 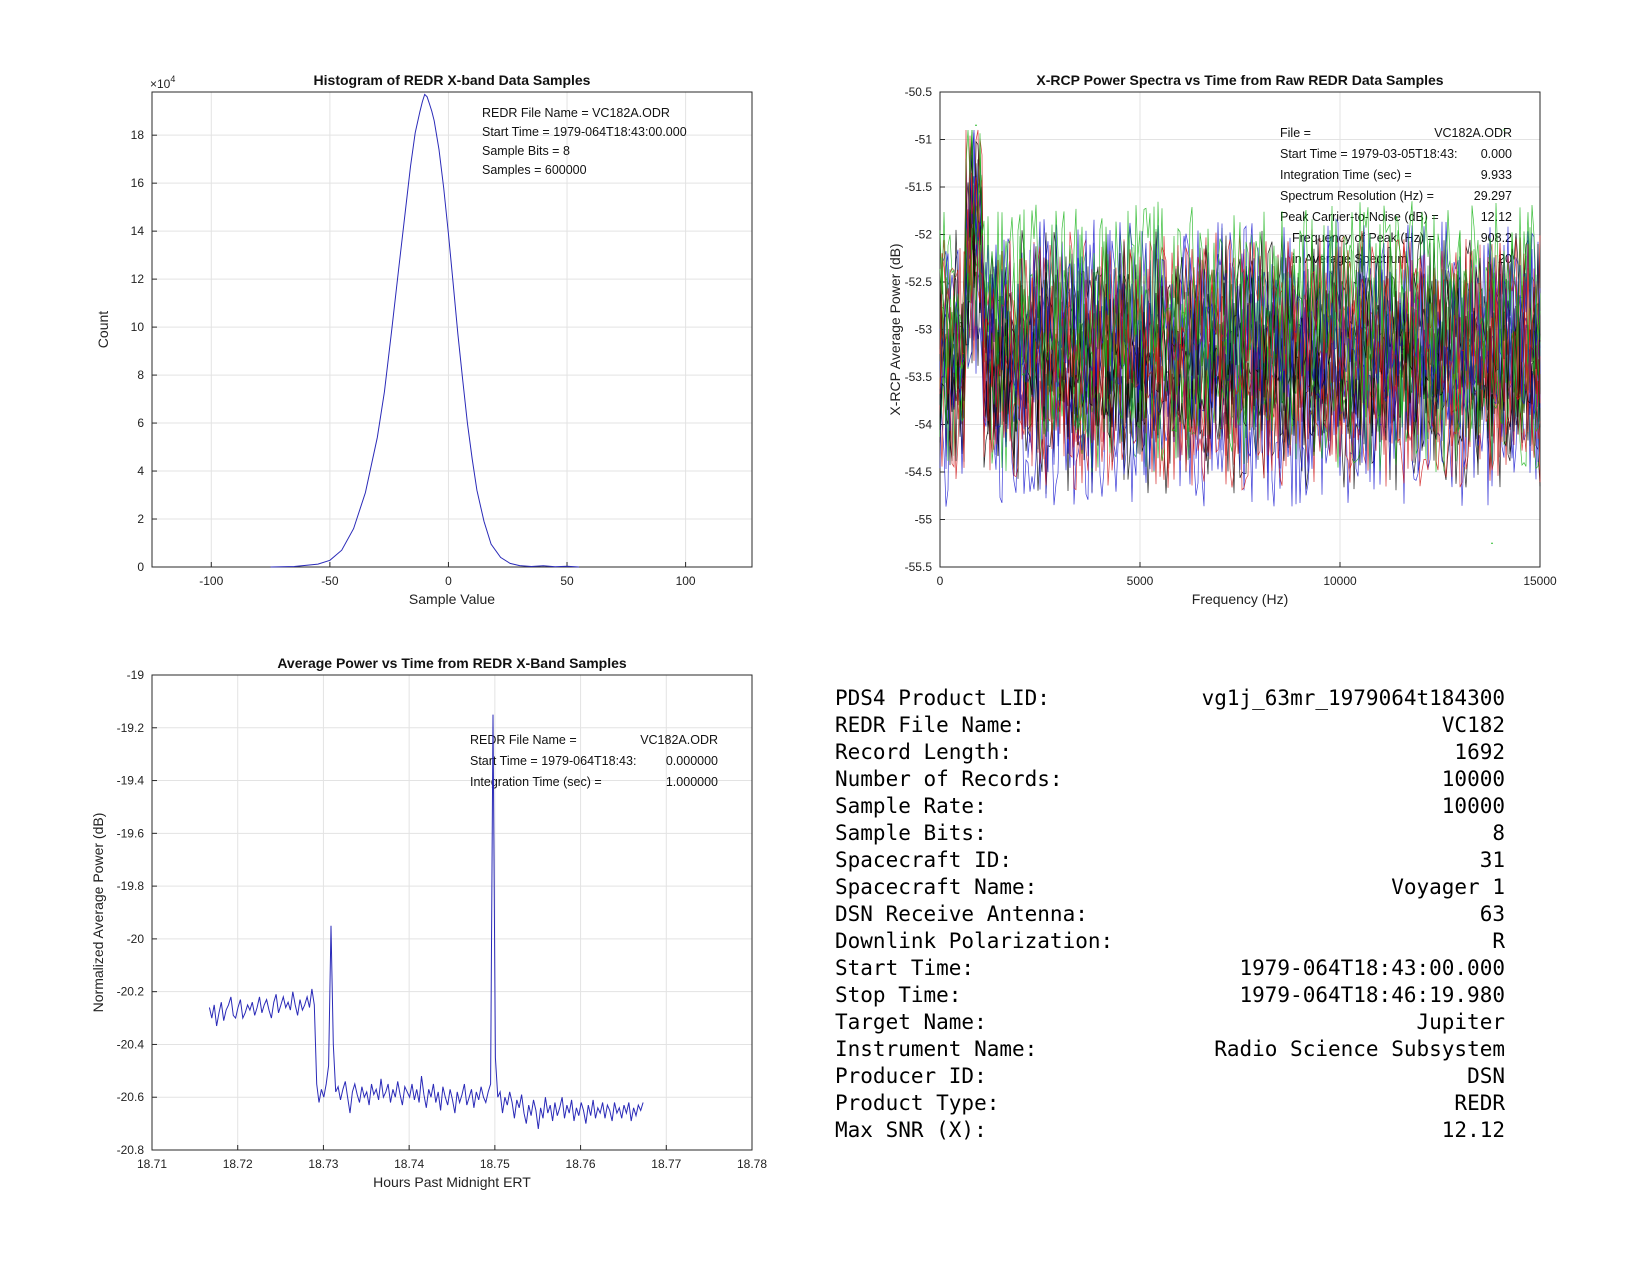 I want to click on hist-ytick-label: 4, so click(x=140, y=471).